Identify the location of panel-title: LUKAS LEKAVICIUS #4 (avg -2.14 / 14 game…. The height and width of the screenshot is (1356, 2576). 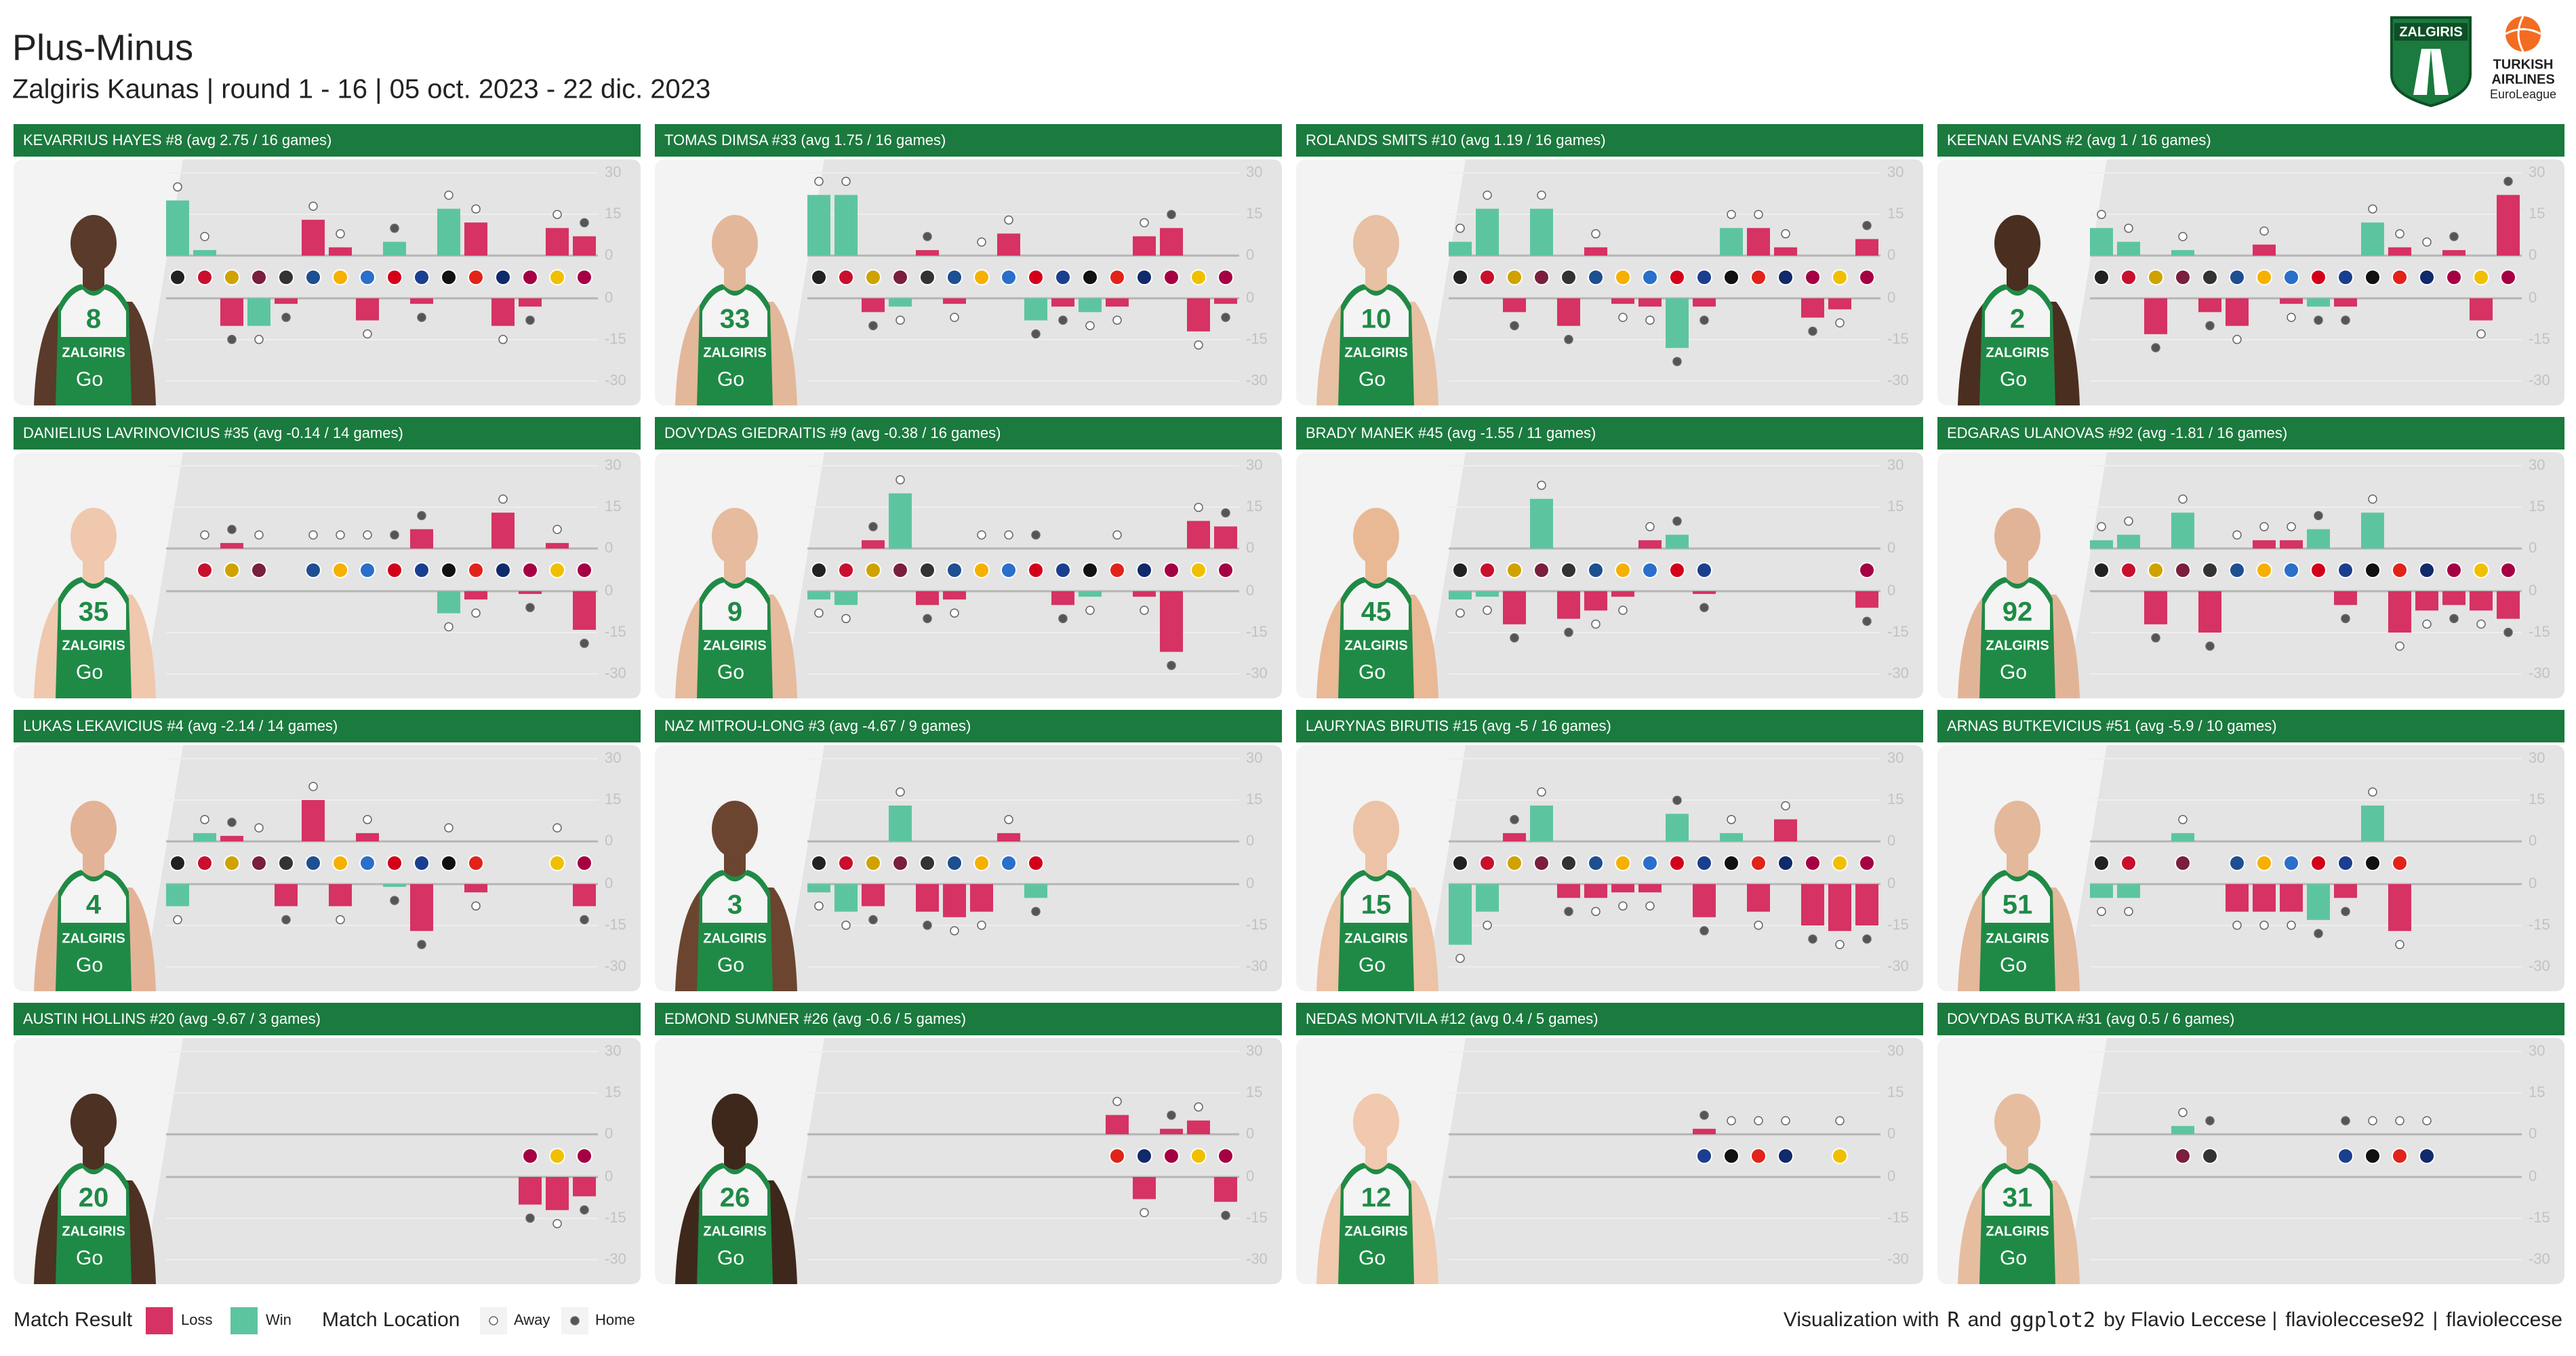
(180, 725).